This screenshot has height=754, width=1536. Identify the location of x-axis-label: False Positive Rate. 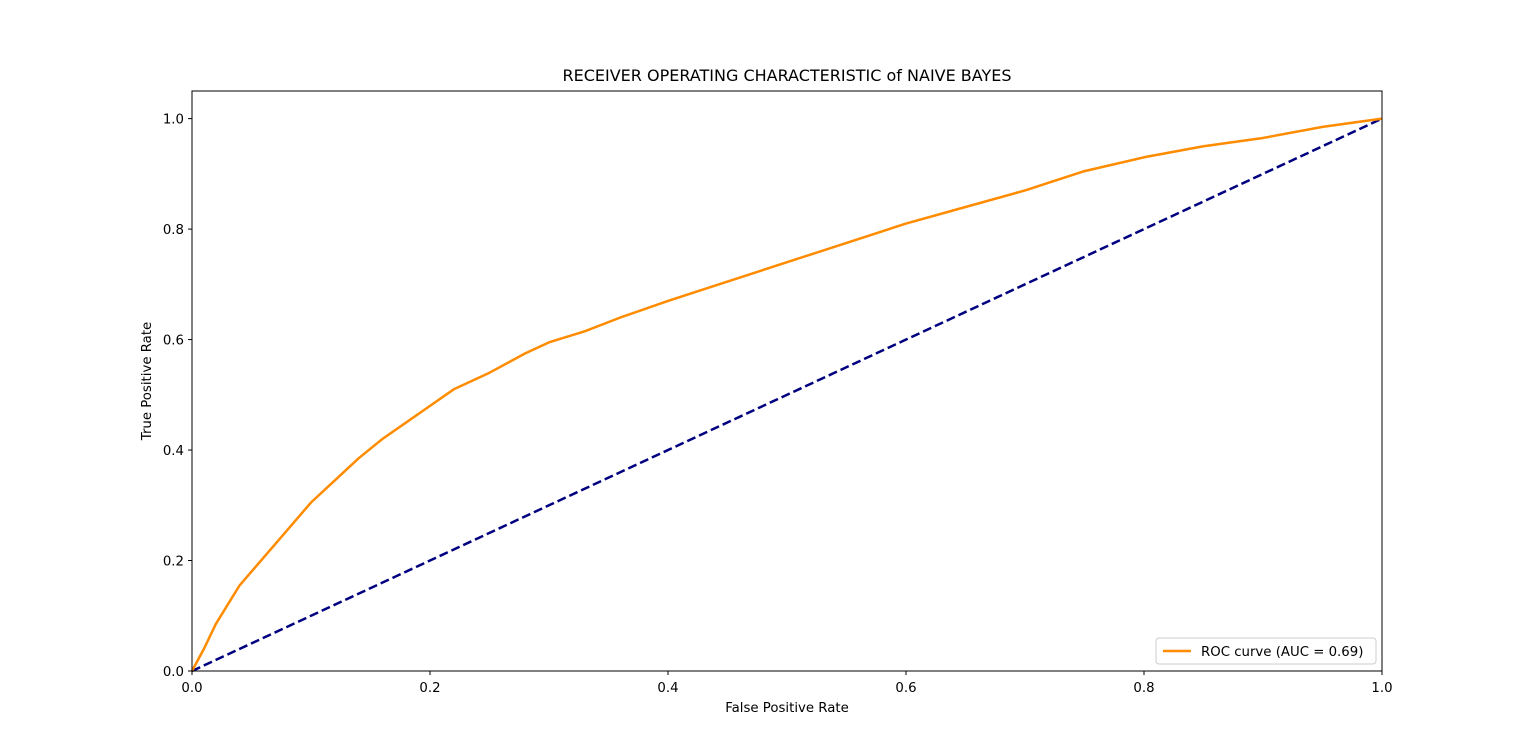
(787, 708).